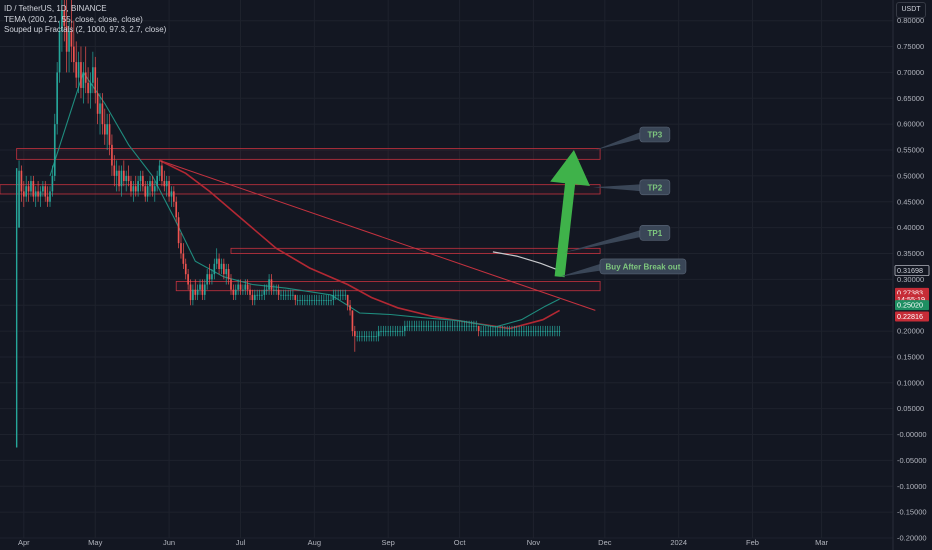 Image resolution: width=932 pixels, height=550 pixels. Describe the element at coordinates (912, 270) in the screenshot. I see `price-tag: 0.31698` at that location.